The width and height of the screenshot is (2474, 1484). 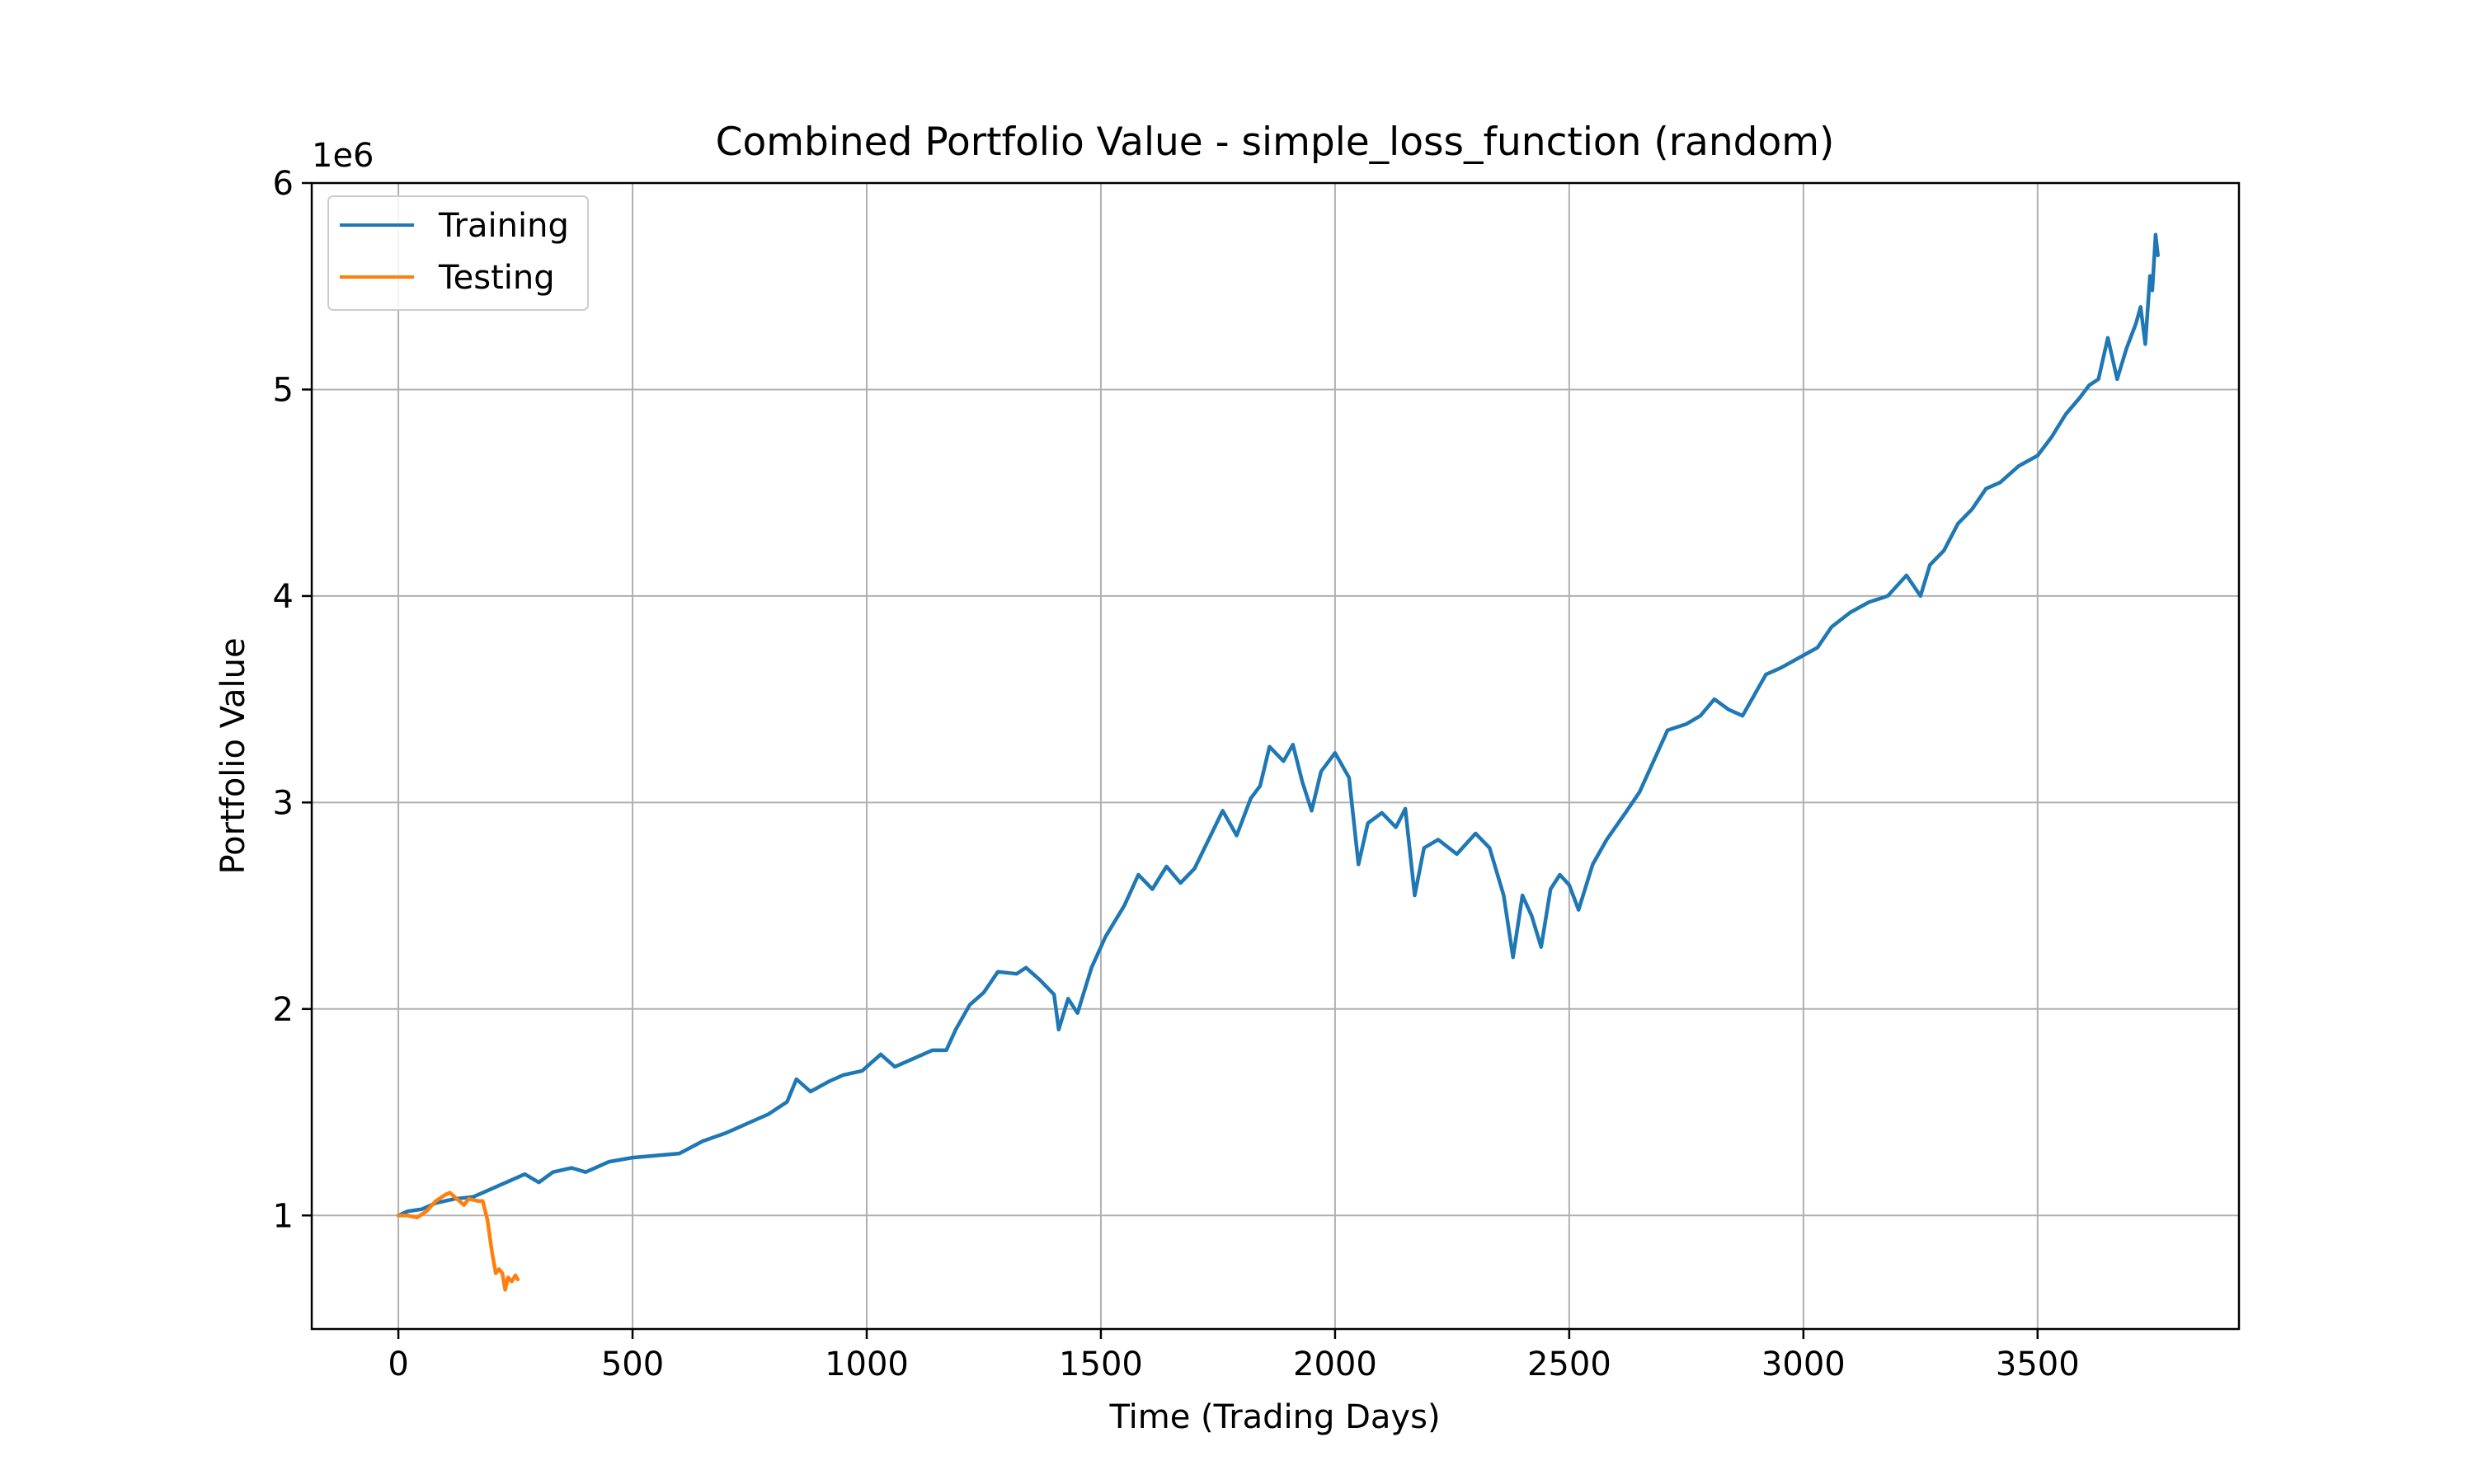 What do you see at coordinates (283, 597) in the screenshot?
I see `y-tick-label: 4` at bounding box center [283, 597].